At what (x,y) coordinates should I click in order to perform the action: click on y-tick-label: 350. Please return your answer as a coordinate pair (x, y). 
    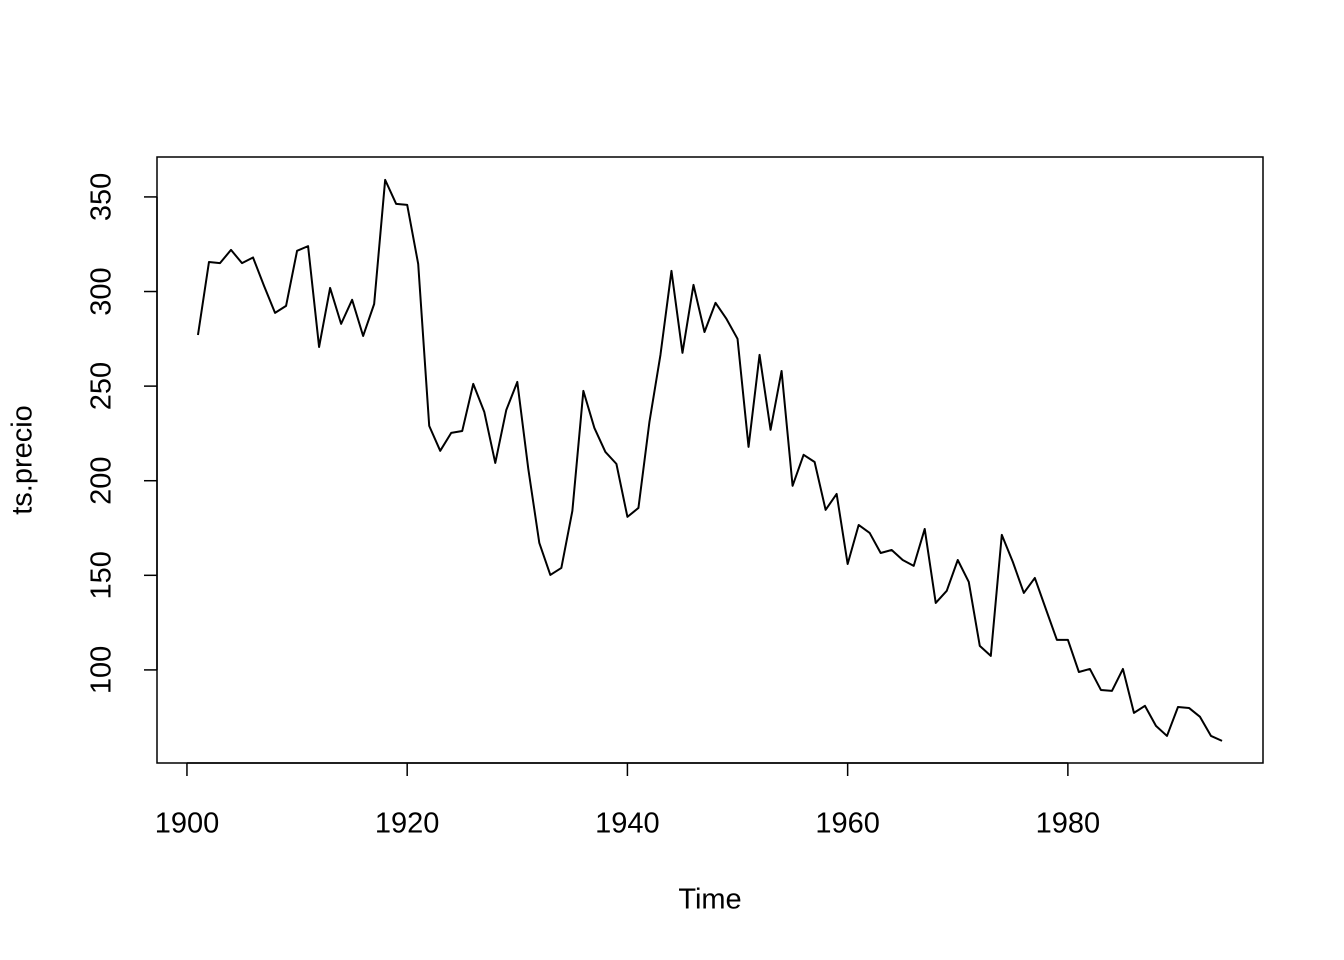
    Looking at the image, I should click on (102, 197).